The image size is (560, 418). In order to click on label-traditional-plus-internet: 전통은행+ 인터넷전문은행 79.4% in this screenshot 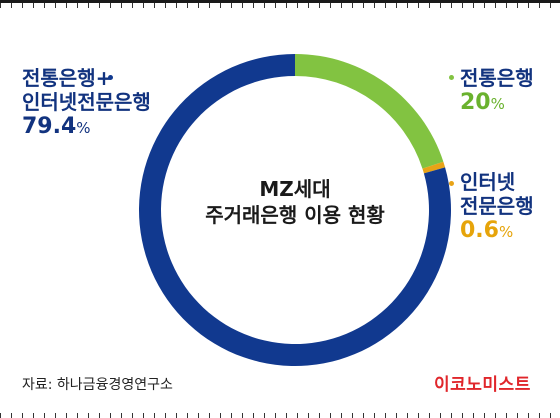, I will do `click(86, 103)`.